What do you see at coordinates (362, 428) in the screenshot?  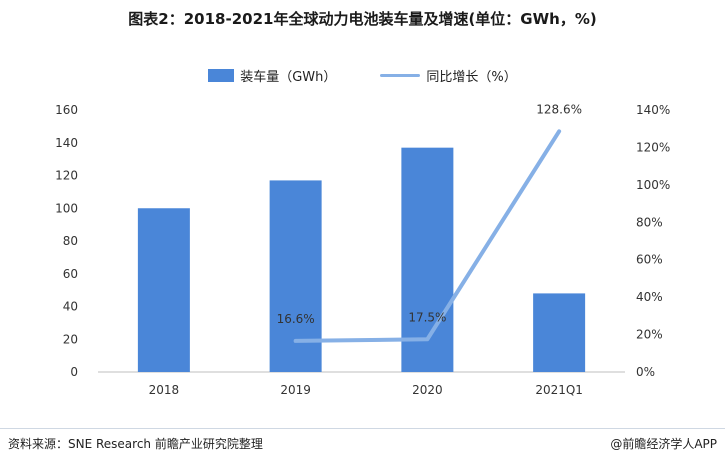 I see `footer-divider` at bounding box center [362, 428].